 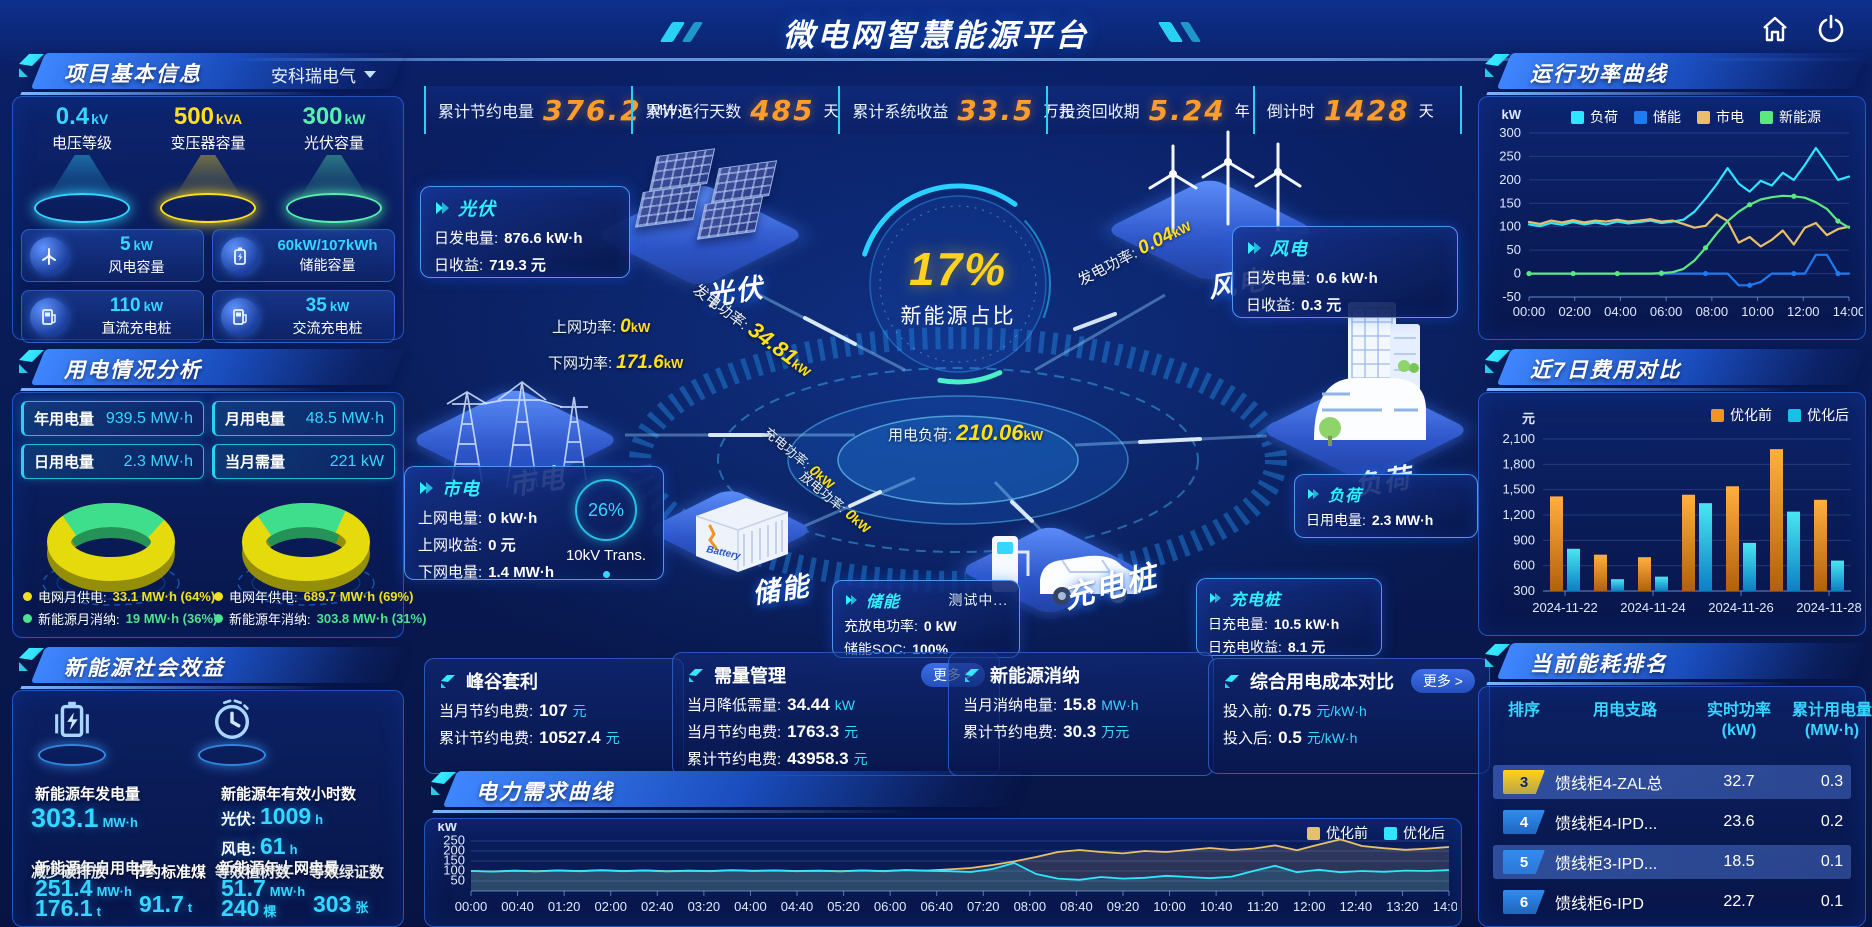 I want to click on legend-value: 303.8 MW·h (31%), so click(x=371, y=618).